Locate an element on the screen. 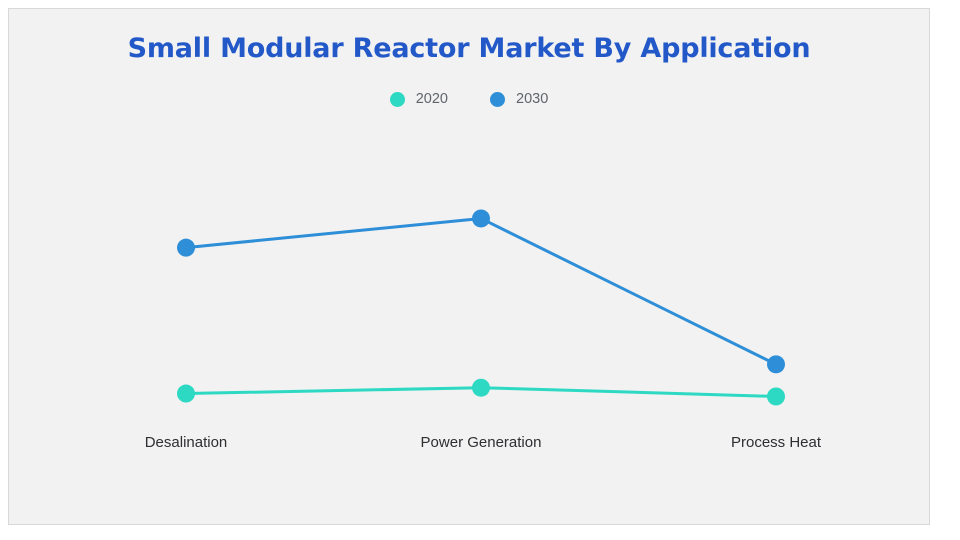 The image size is (960, 540). x-axis: Desalination Power Generation Process Heat is located at coordinates (470, 450).